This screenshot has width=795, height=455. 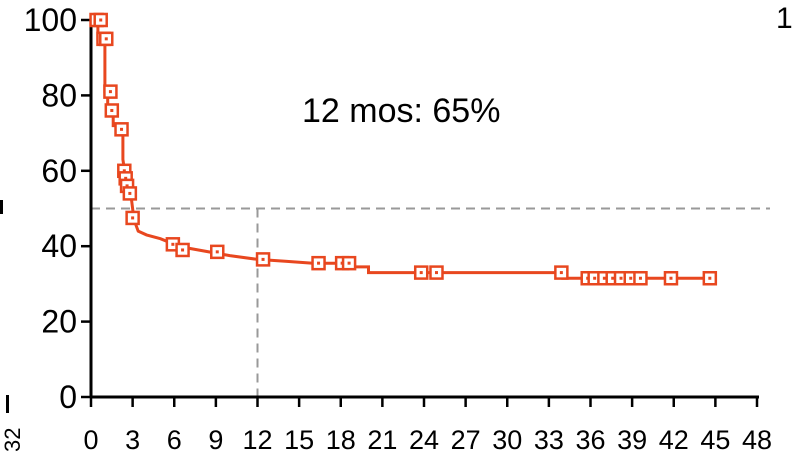 What do you see at coordinates (12, 439) in the screenshot?
I see `cropped-edge-text-left: 32` at bounding box center [12, 439].